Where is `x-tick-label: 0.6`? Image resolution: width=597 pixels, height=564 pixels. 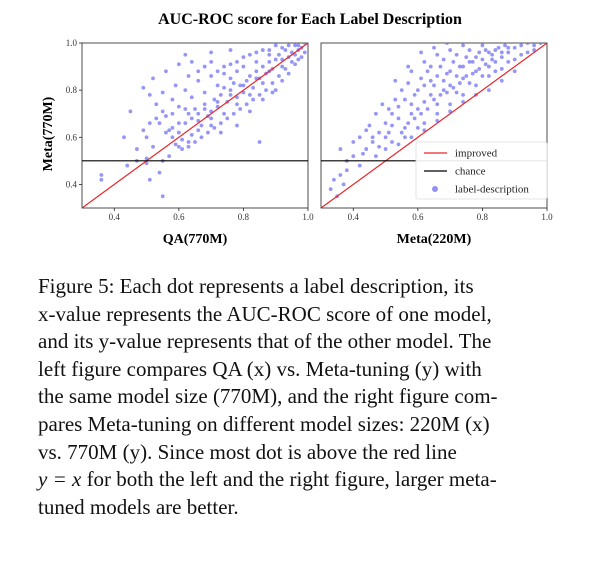 x-tick-label: 0.6 is located at coordinates (418, 217).